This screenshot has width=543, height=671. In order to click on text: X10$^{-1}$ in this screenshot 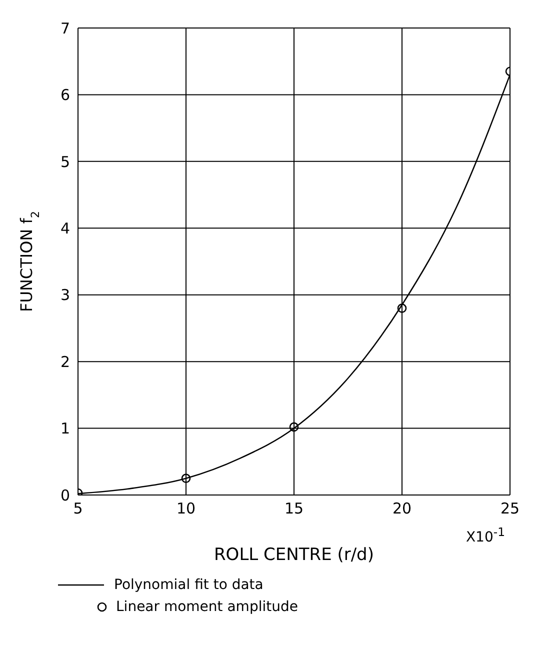, I will do `click(485, 535)`.